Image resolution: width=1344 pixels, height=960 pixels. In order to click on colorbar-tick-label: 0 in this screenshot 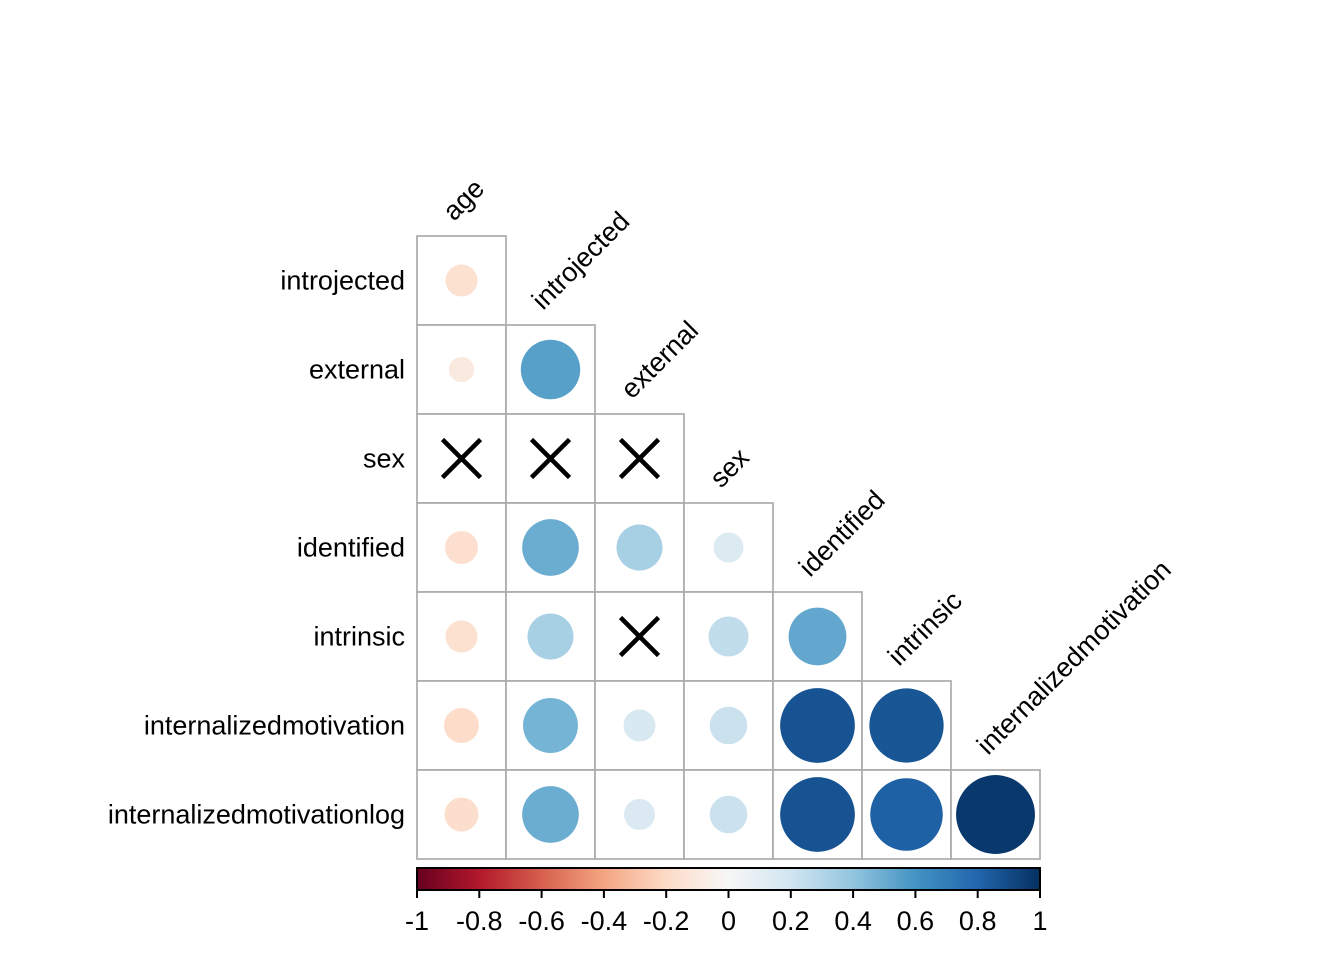, I will do `click(728, 921)`.